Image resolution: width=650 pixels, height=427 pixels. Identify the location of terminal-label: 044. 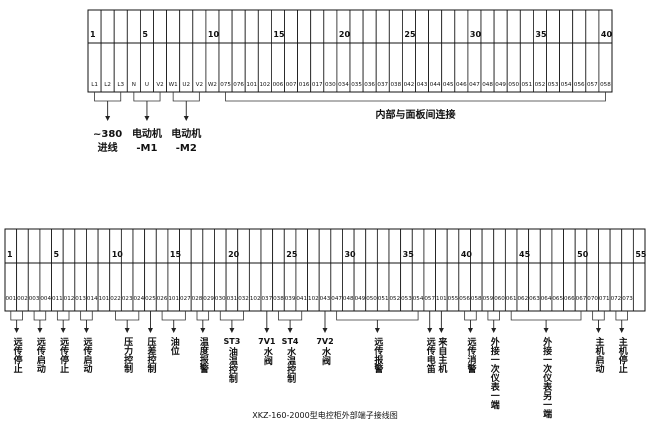
(435, 85).